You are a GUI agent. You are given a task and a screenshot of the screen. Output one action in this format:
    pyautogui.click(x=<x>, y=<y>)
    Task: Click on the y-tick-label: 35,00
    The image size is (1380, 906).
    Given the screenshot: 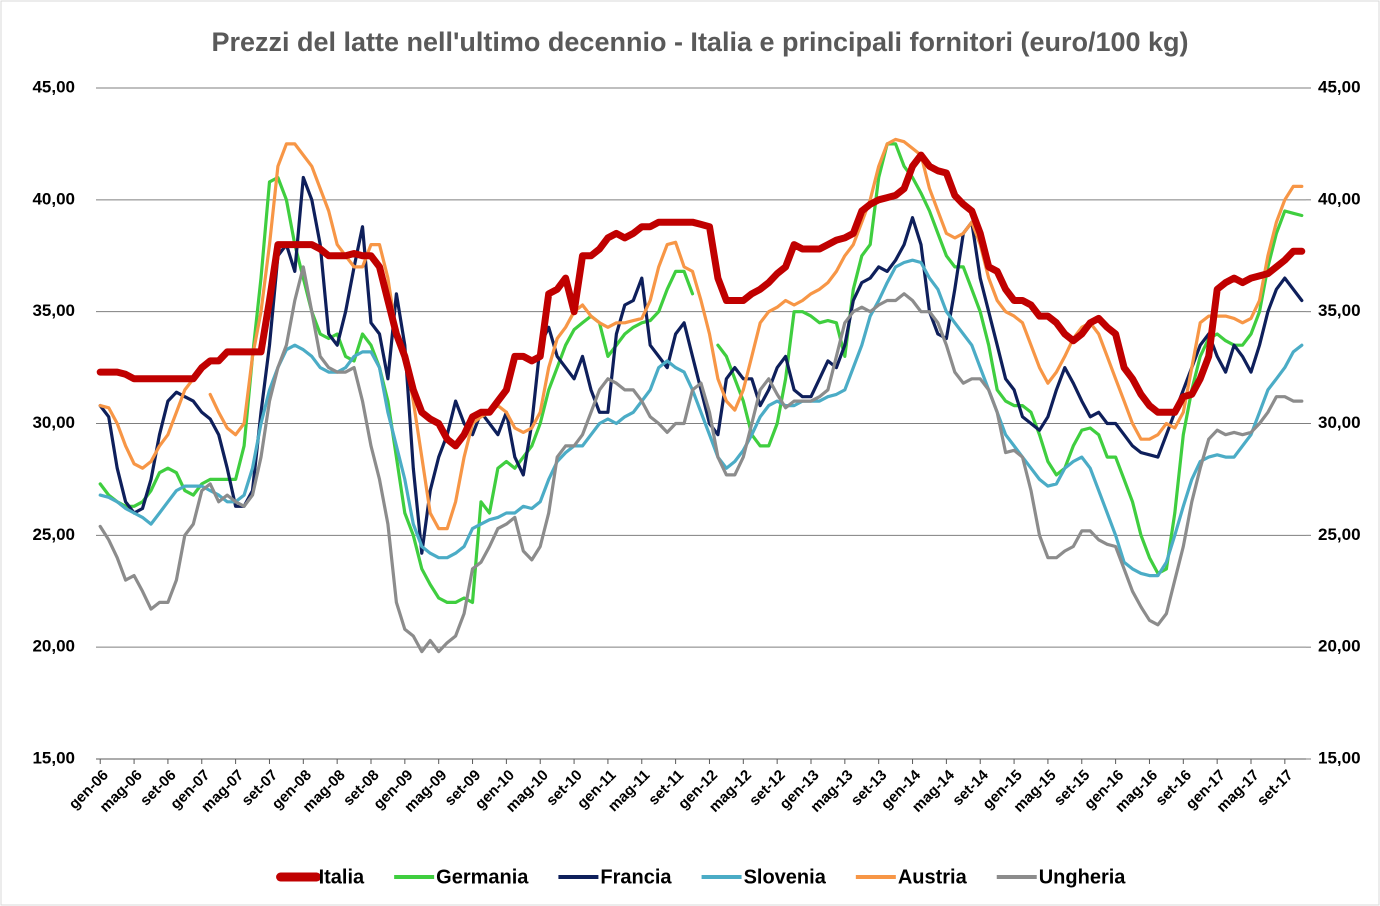 What is the action you would take?
    pyautogui.click(x=53, y=310)
    